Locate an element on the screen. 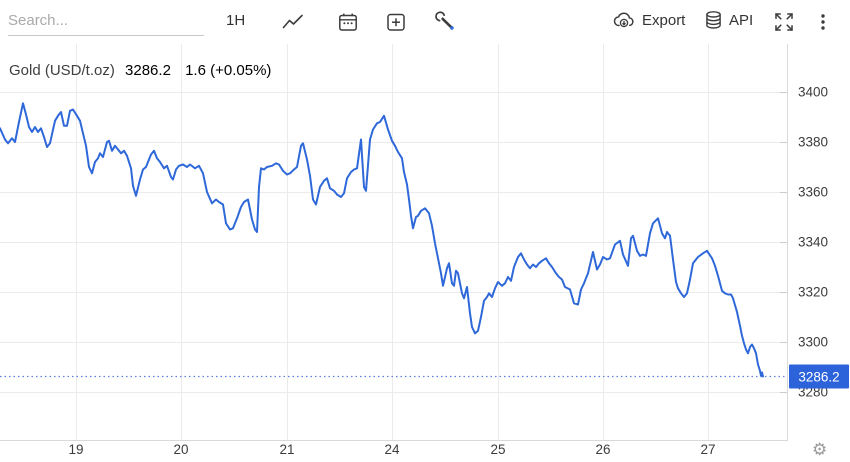 This screenshot has height=462, width=850. line-chart-icon is located at coordinates (292, 21).